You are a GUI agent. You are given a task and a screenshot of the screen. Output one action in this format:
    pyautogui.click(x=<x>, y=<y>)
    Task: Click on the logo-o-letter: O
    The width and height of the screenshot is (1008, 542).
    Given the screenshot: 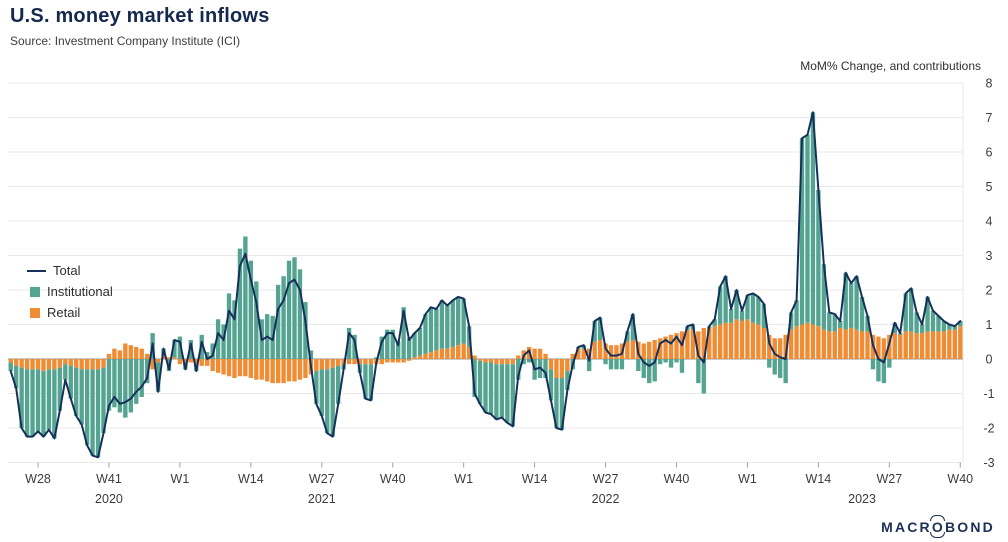 What is the action you would take?
    pyautogui.click(x=938, y=527)
    